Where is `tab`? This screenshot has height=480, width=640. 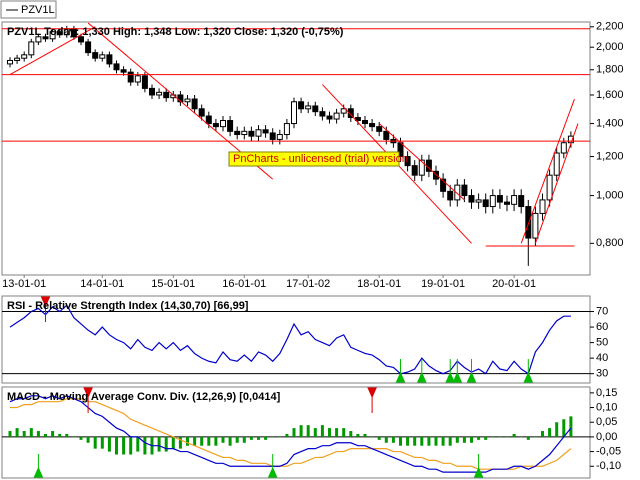 tab is located at coordinates (28, 9).